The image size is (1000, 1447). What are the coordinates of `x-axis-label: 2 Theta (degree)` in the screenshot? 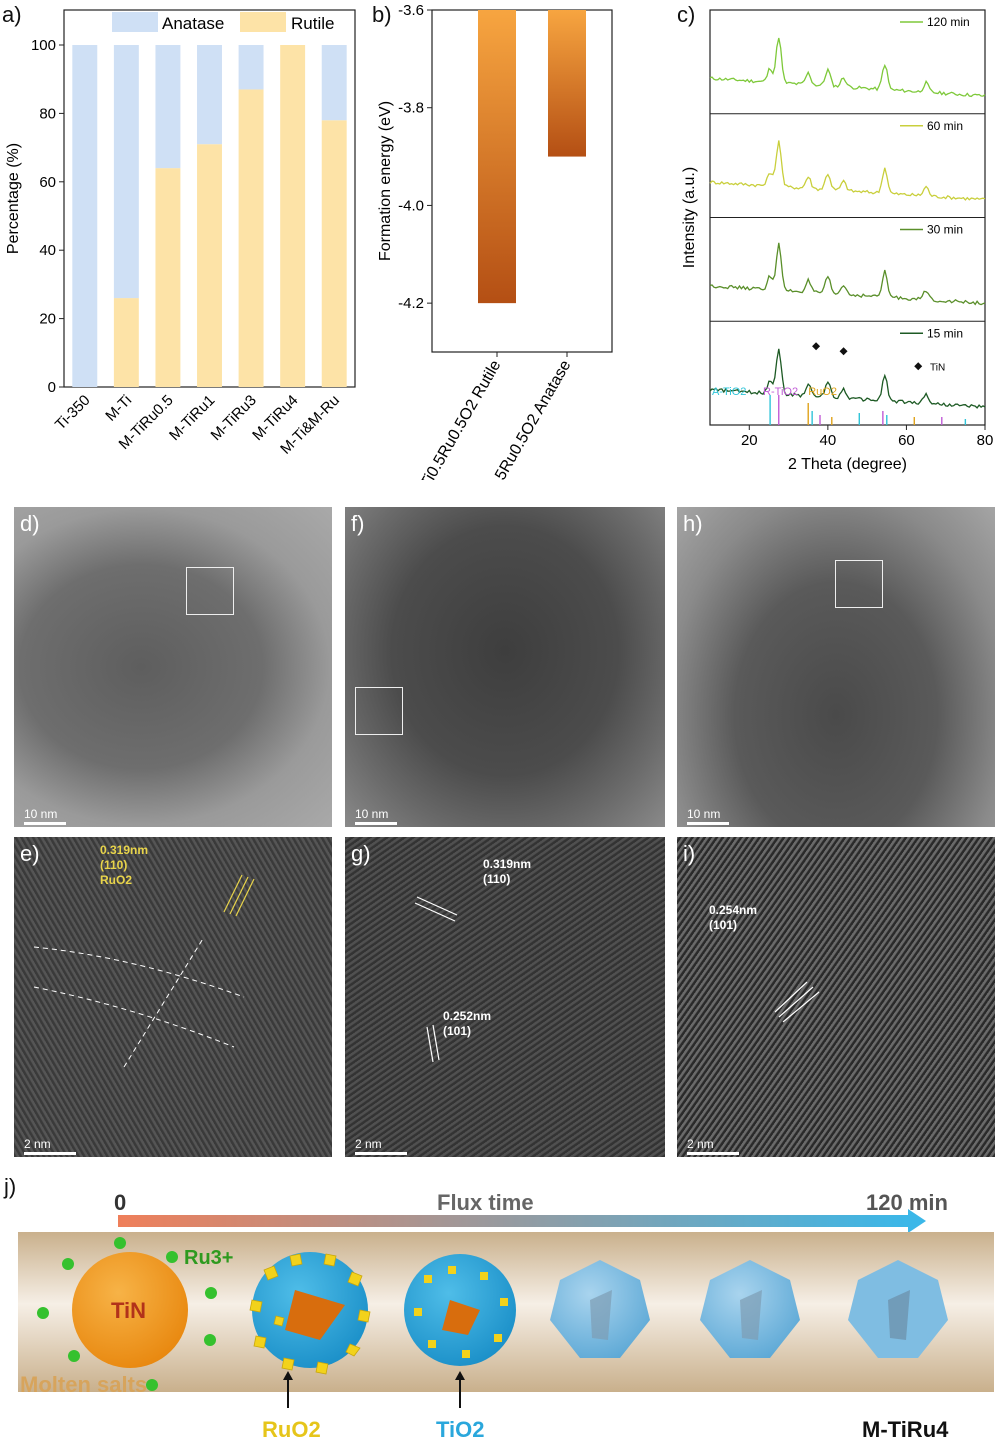 It's located at (847, 464).